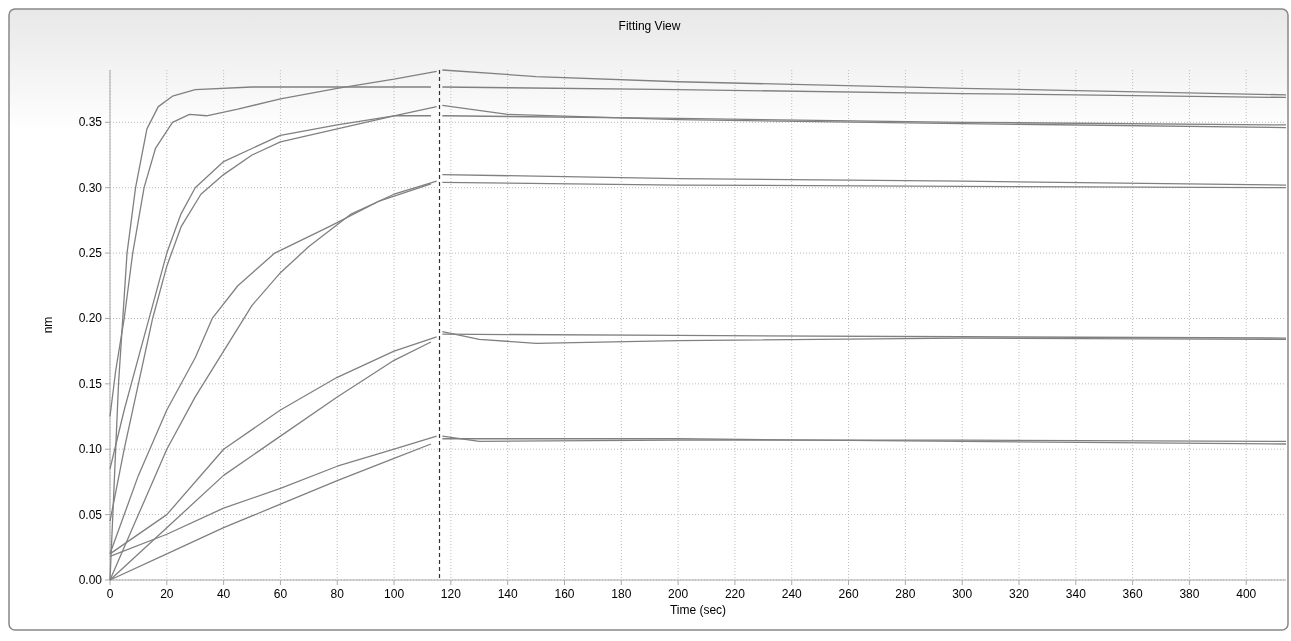  I want to click on x-tick-label: 60, so click(280, 594).